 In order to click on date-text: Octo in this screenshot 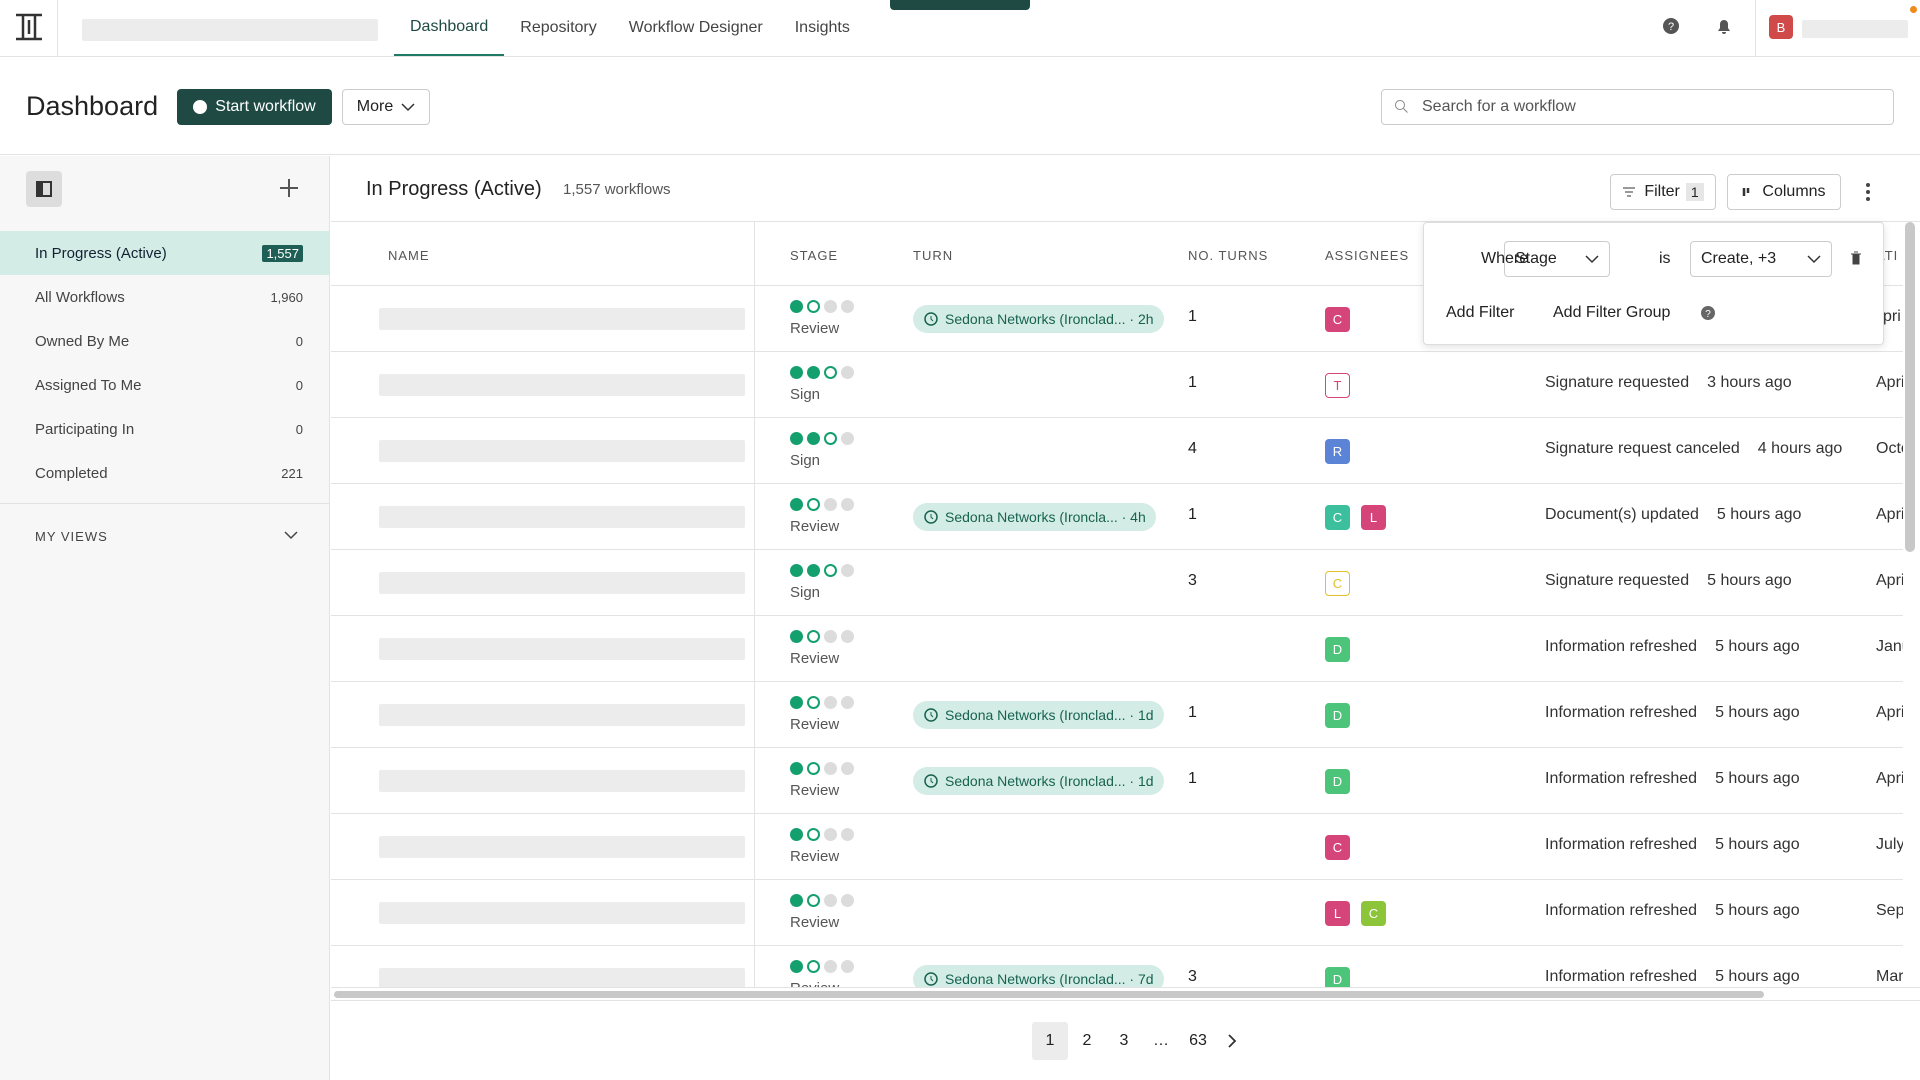, I will do `click(1889, 448)`.